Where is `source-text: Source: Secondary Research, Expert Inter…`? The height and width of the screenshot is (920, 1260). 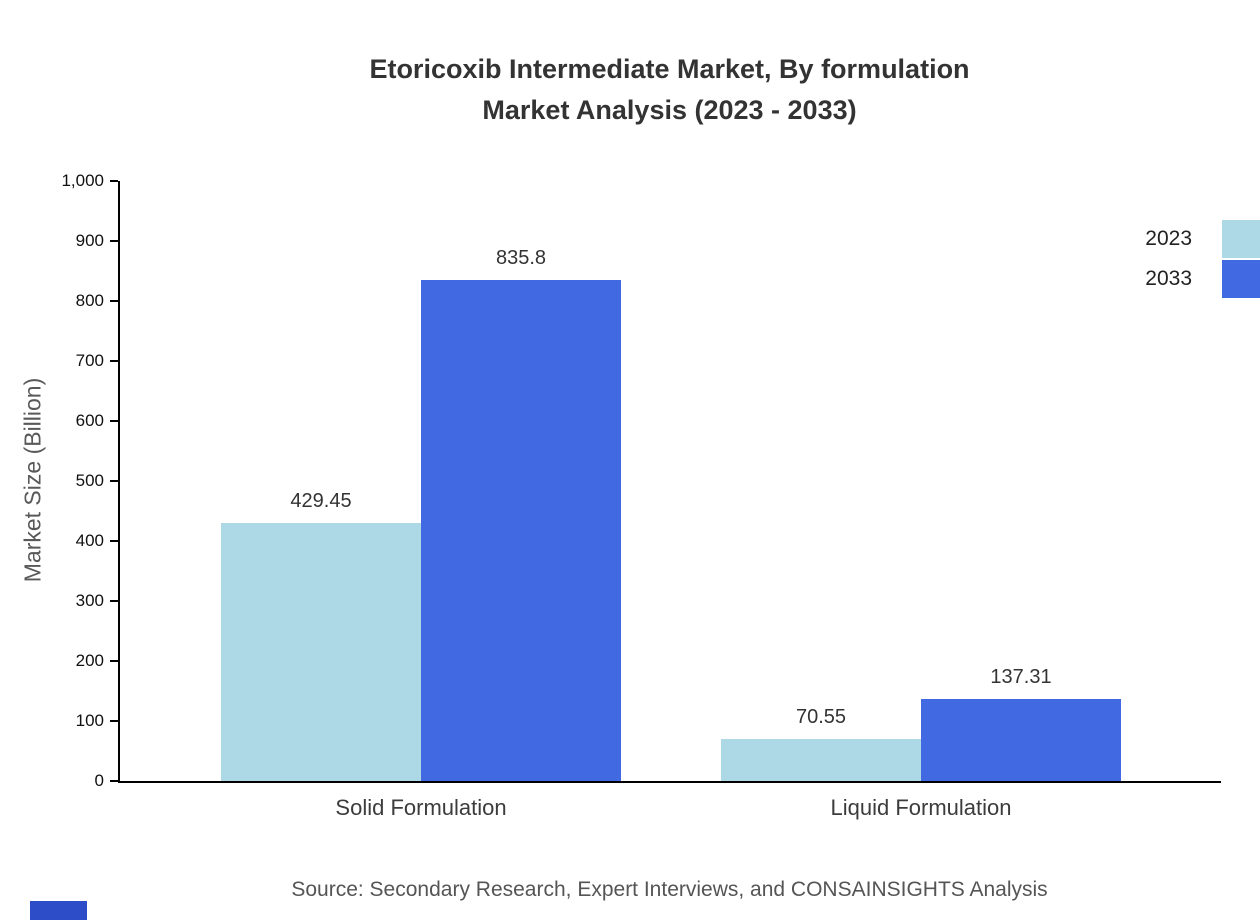
source-text: Source: Secondary Research, Expert Inter… is located at coordinates (669, 889).